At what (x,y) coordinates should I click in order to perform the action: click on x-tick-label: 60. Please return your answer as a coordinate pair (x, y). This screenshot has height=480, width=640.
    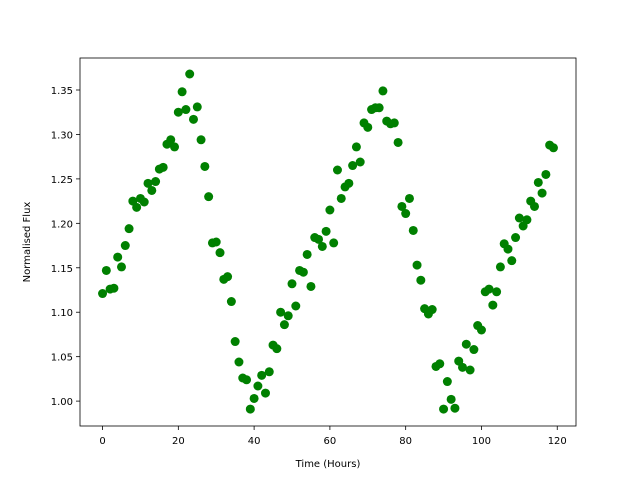
    Looking at the image, I should click on (330, 441).